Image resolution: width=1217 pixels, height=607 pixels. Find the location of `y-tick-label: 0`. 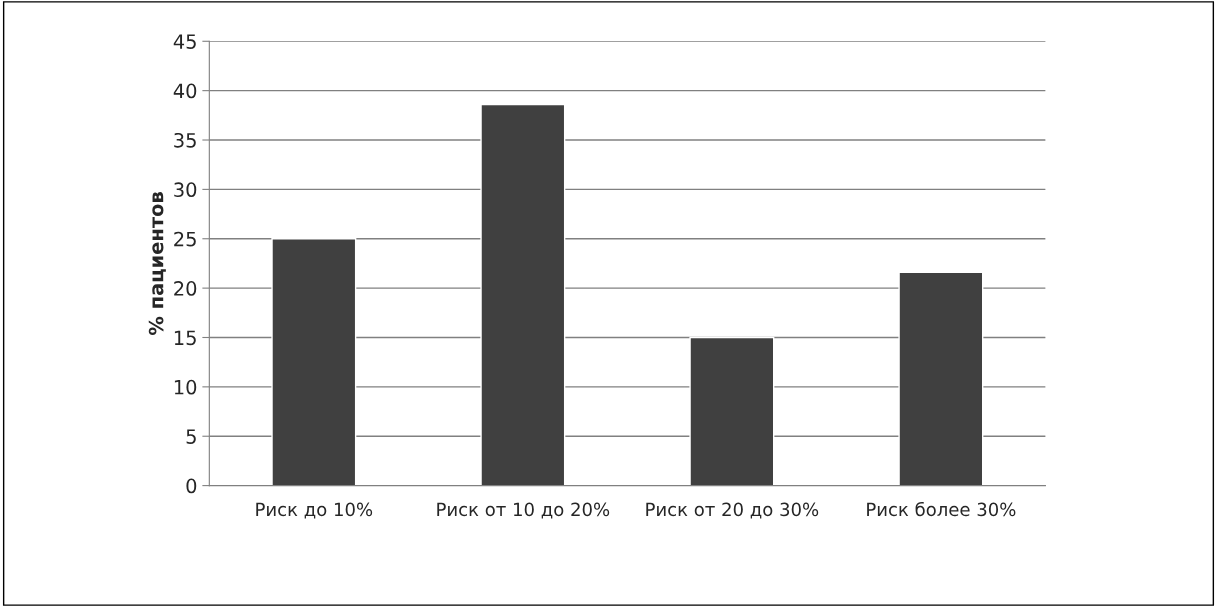

y-tick-label: 0 is located at coordinates (191, 486).